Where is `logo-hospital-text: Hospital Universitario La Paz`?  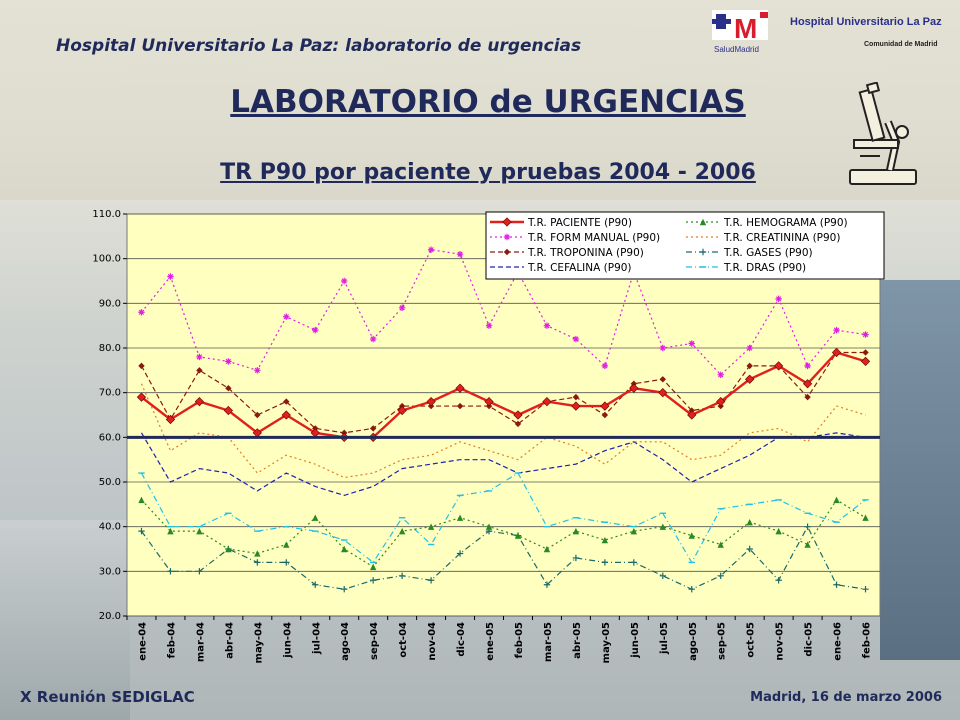 logo-hospital-text: Hospital Universitario La Paz is located at coordinates (866, 22).